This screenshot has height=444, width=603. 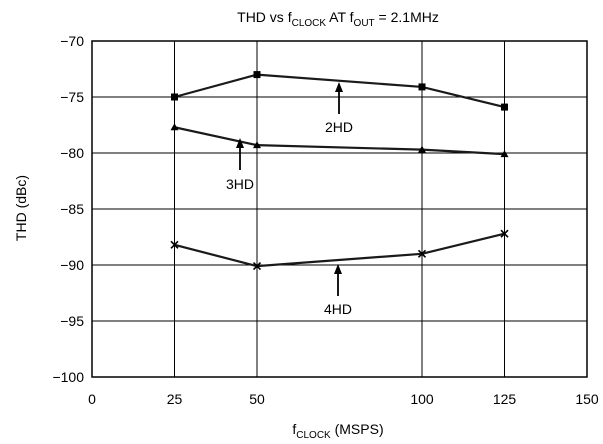 What do you see at coordinates (422, 399) in the screenshot?
I see `x-tick-label: 100` at bounding box center [422, 399].